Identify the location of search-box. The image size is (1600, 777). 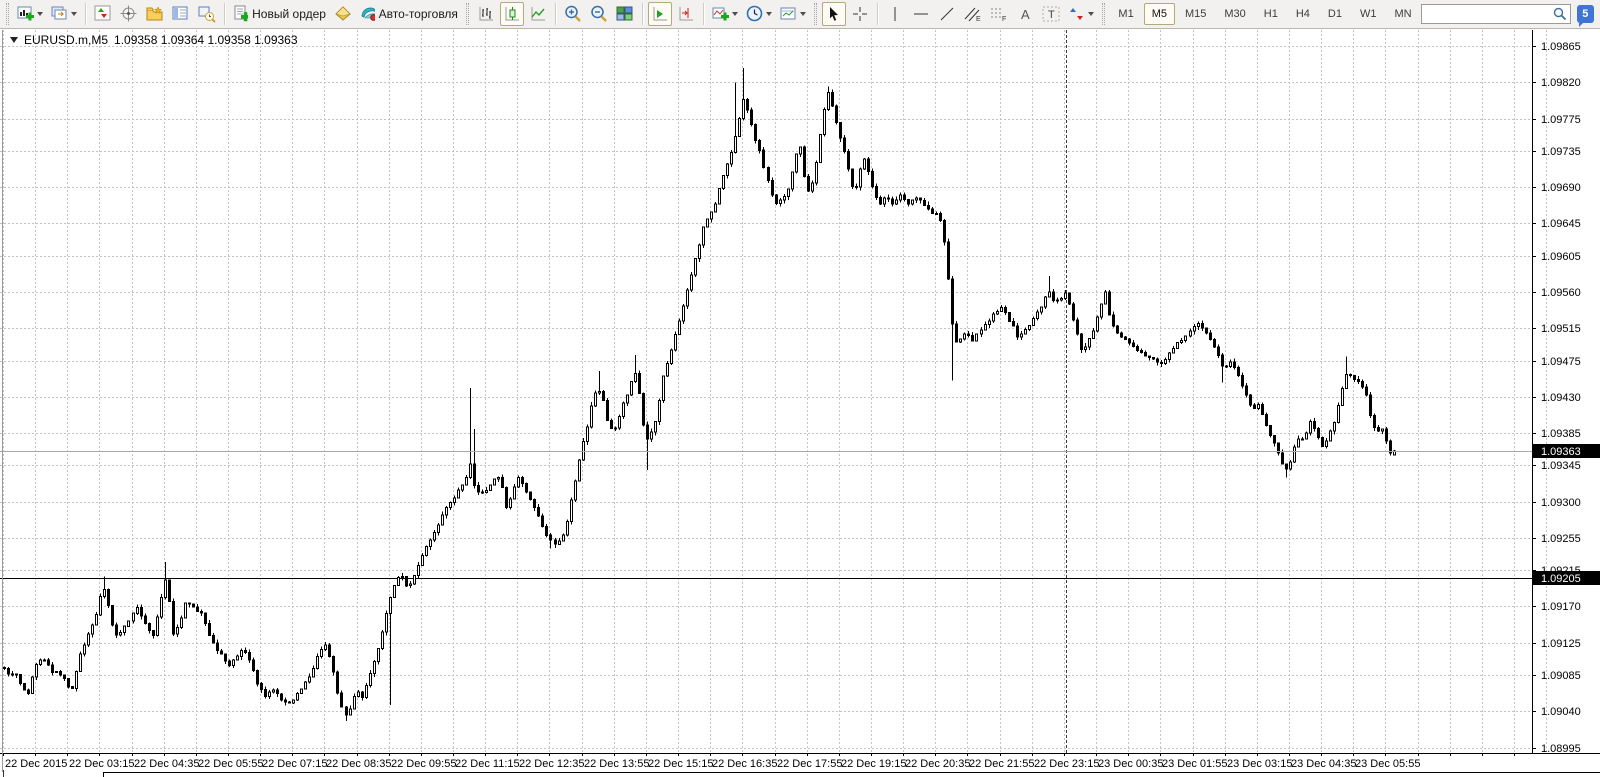
(1495, 14).